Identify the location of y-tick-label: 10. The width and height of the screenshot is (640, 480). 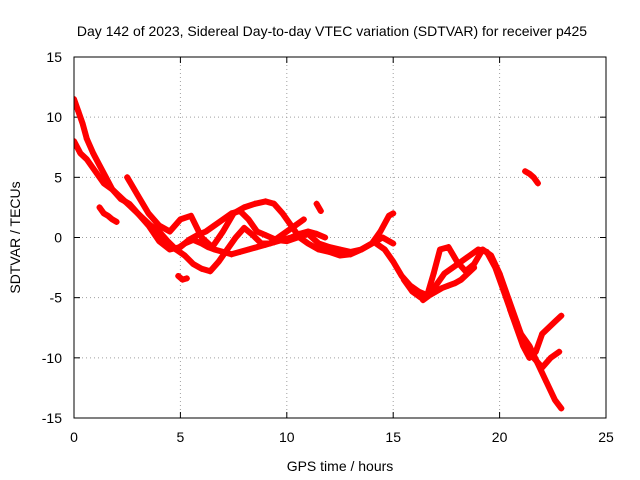
(54, 117).